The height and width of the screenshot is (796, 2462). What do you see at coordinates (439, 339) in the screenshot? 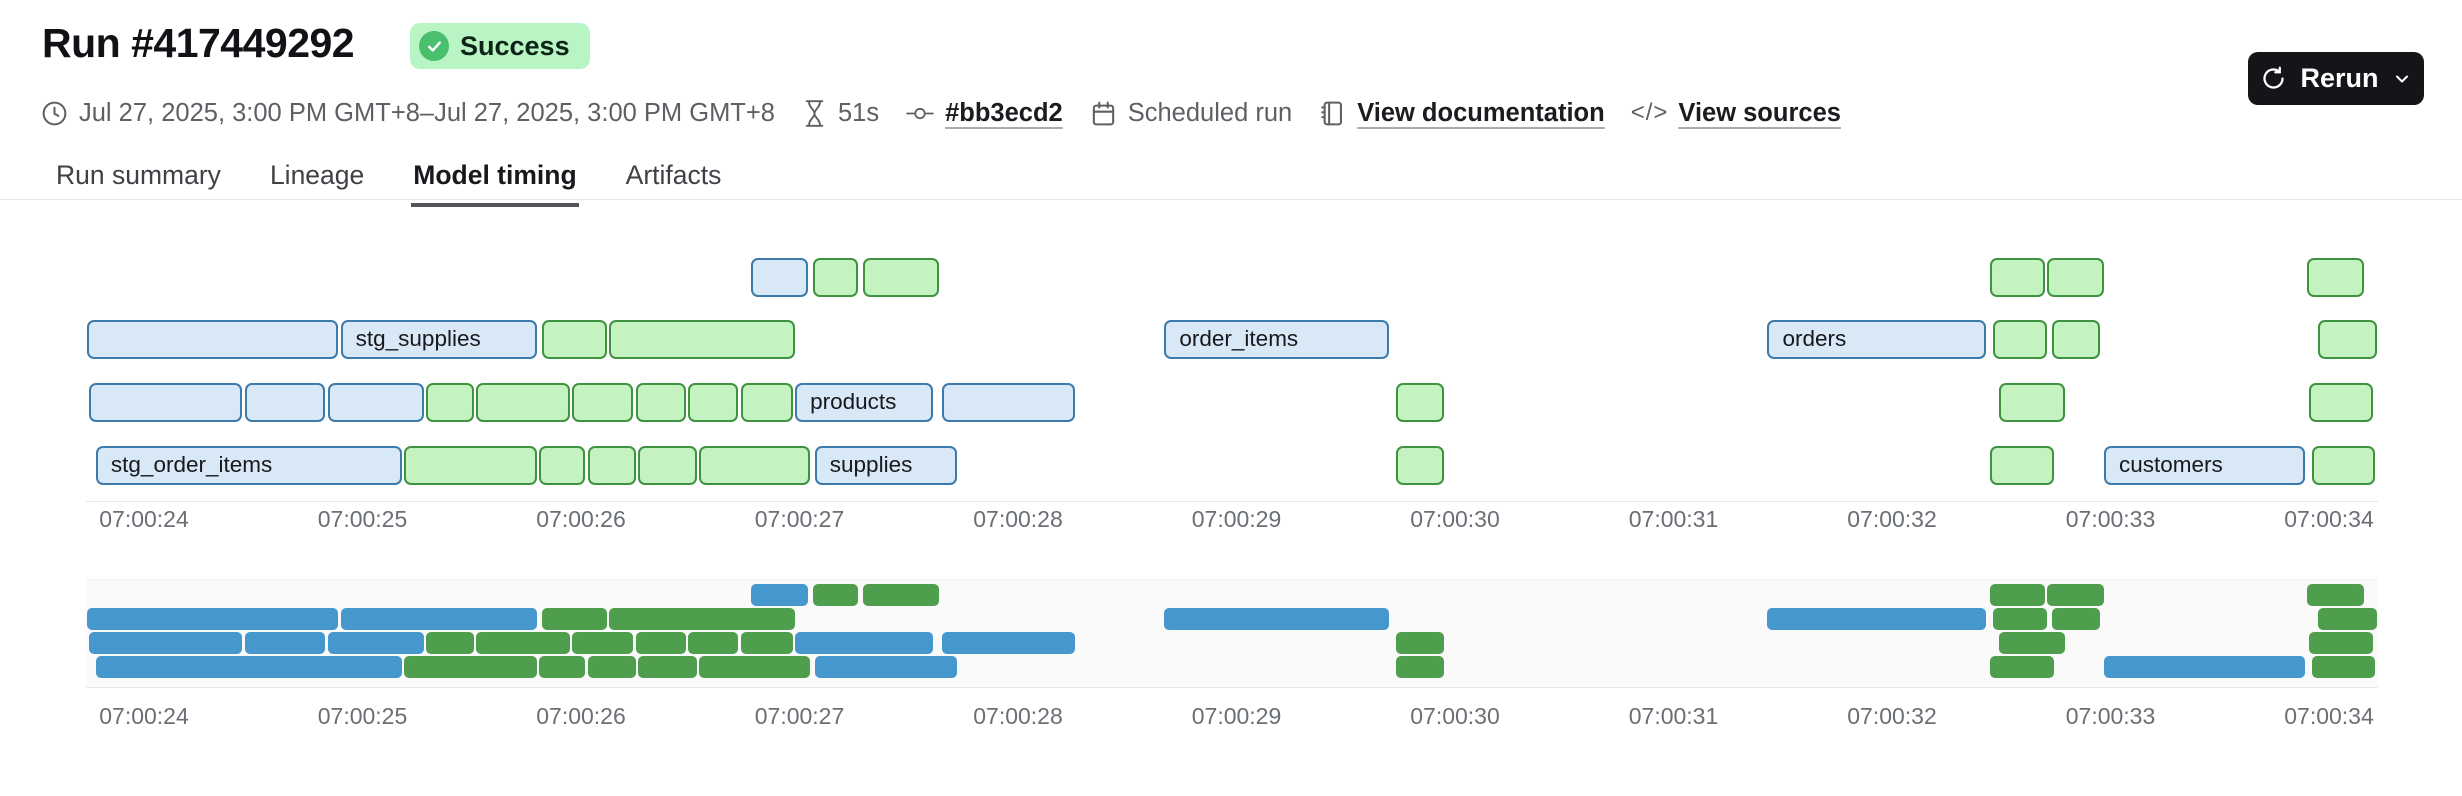
I see `gantt-bar-stg_supplies: stg_supplies` at bounding box center [439, 339].